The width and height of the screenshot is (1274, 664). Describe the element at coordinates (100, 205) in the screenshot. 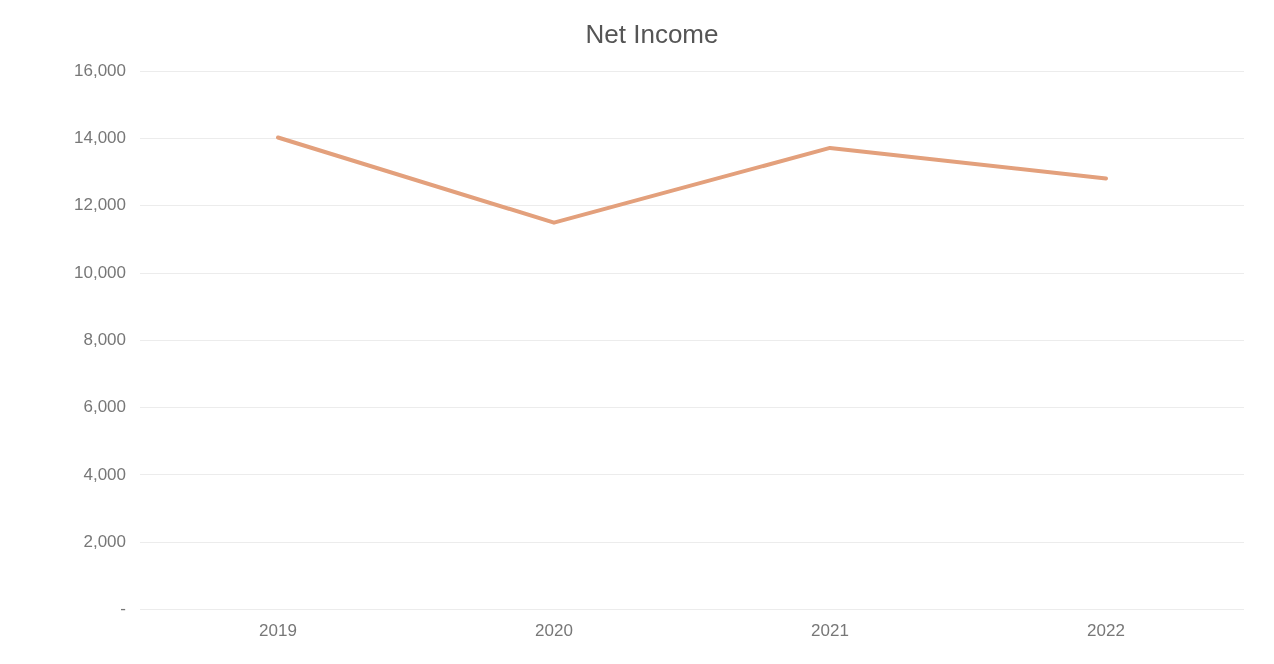

I see `y-tick-label: 12,000` at that location.